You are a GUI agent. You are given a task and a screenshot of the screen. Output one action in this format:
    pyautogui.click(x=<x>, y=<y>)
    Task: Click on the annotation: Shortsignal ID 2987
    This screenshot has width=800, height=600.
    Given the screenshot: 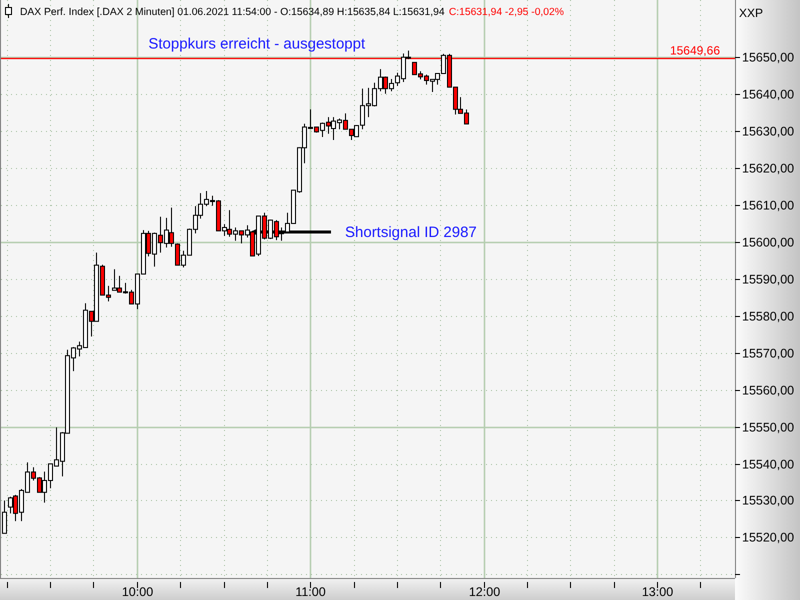 What is the action you would take?
    pyautogui.click(x=411, y=232)
    